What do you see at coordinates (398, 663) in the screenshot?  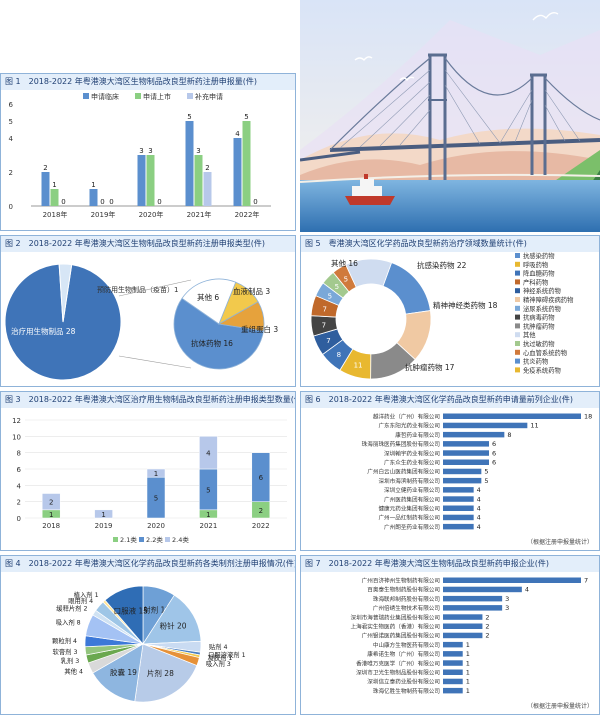 I see `fig7-category-label: 香港唯万克医学（广州）有限公司` at bounding box center [398, 663].